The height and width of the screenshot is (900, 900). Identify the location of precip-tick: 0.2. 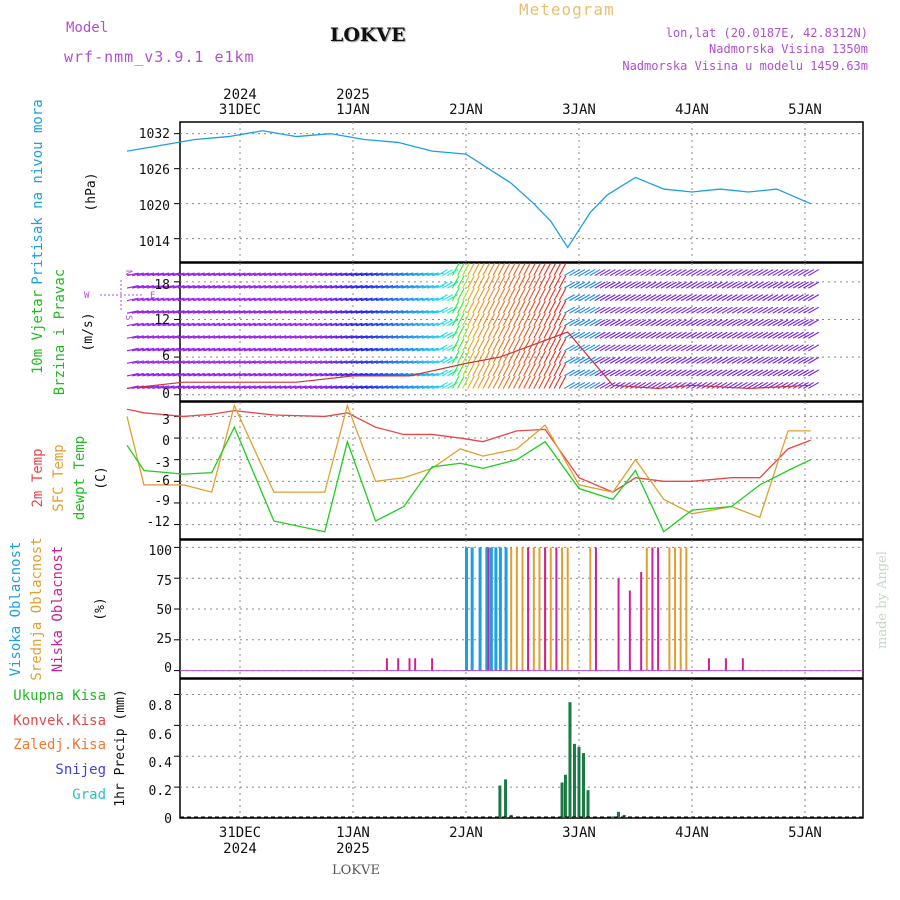
(160, 791).